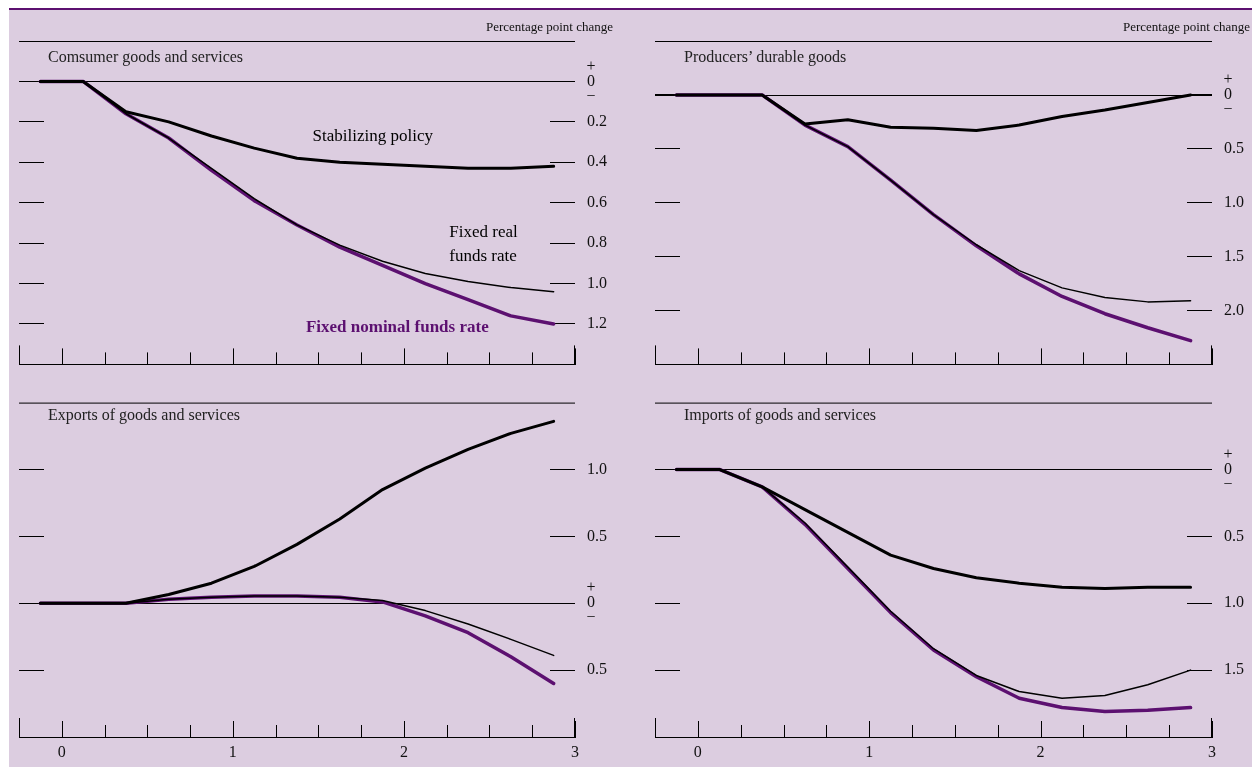 The height and width of the screenshot is (767, 1252). What do you see at coordinates (597, 161) in the screenshot?
I see `y-tick-label: 0.4` at bounding box center [597, 161].